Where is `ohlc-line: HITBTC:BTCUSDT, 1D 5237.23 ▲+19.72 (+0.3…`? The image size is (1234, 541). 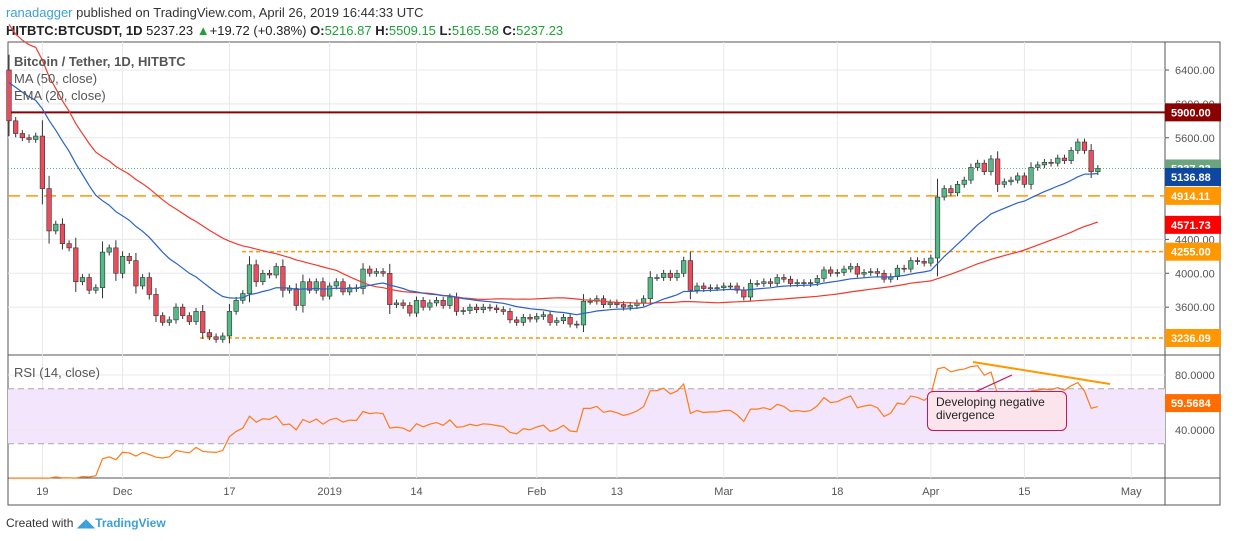 ohlc-line: HITBTC:BTCUSDT, 1D 5237.23 ▲+19.72 (+0.3… is located at coordinates (284, 30).